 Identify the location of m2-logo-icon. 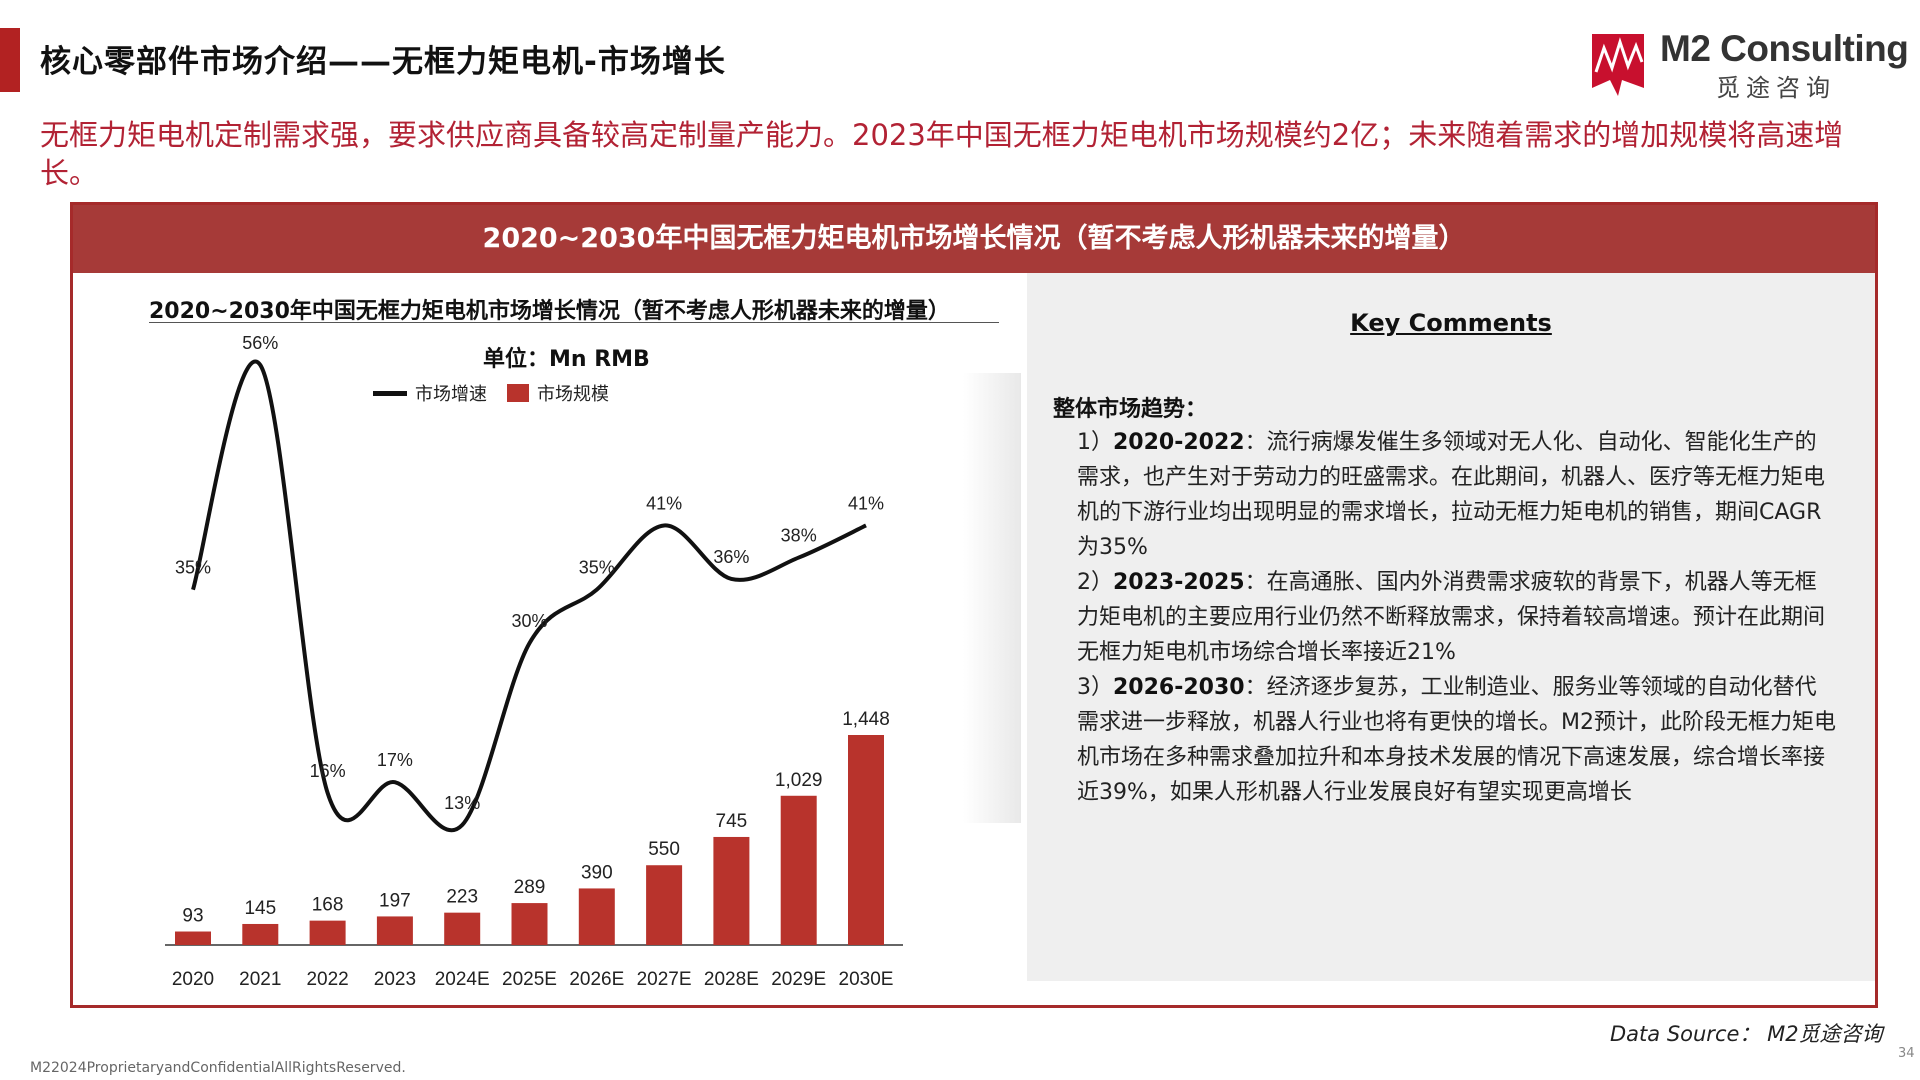
(1618, 65).